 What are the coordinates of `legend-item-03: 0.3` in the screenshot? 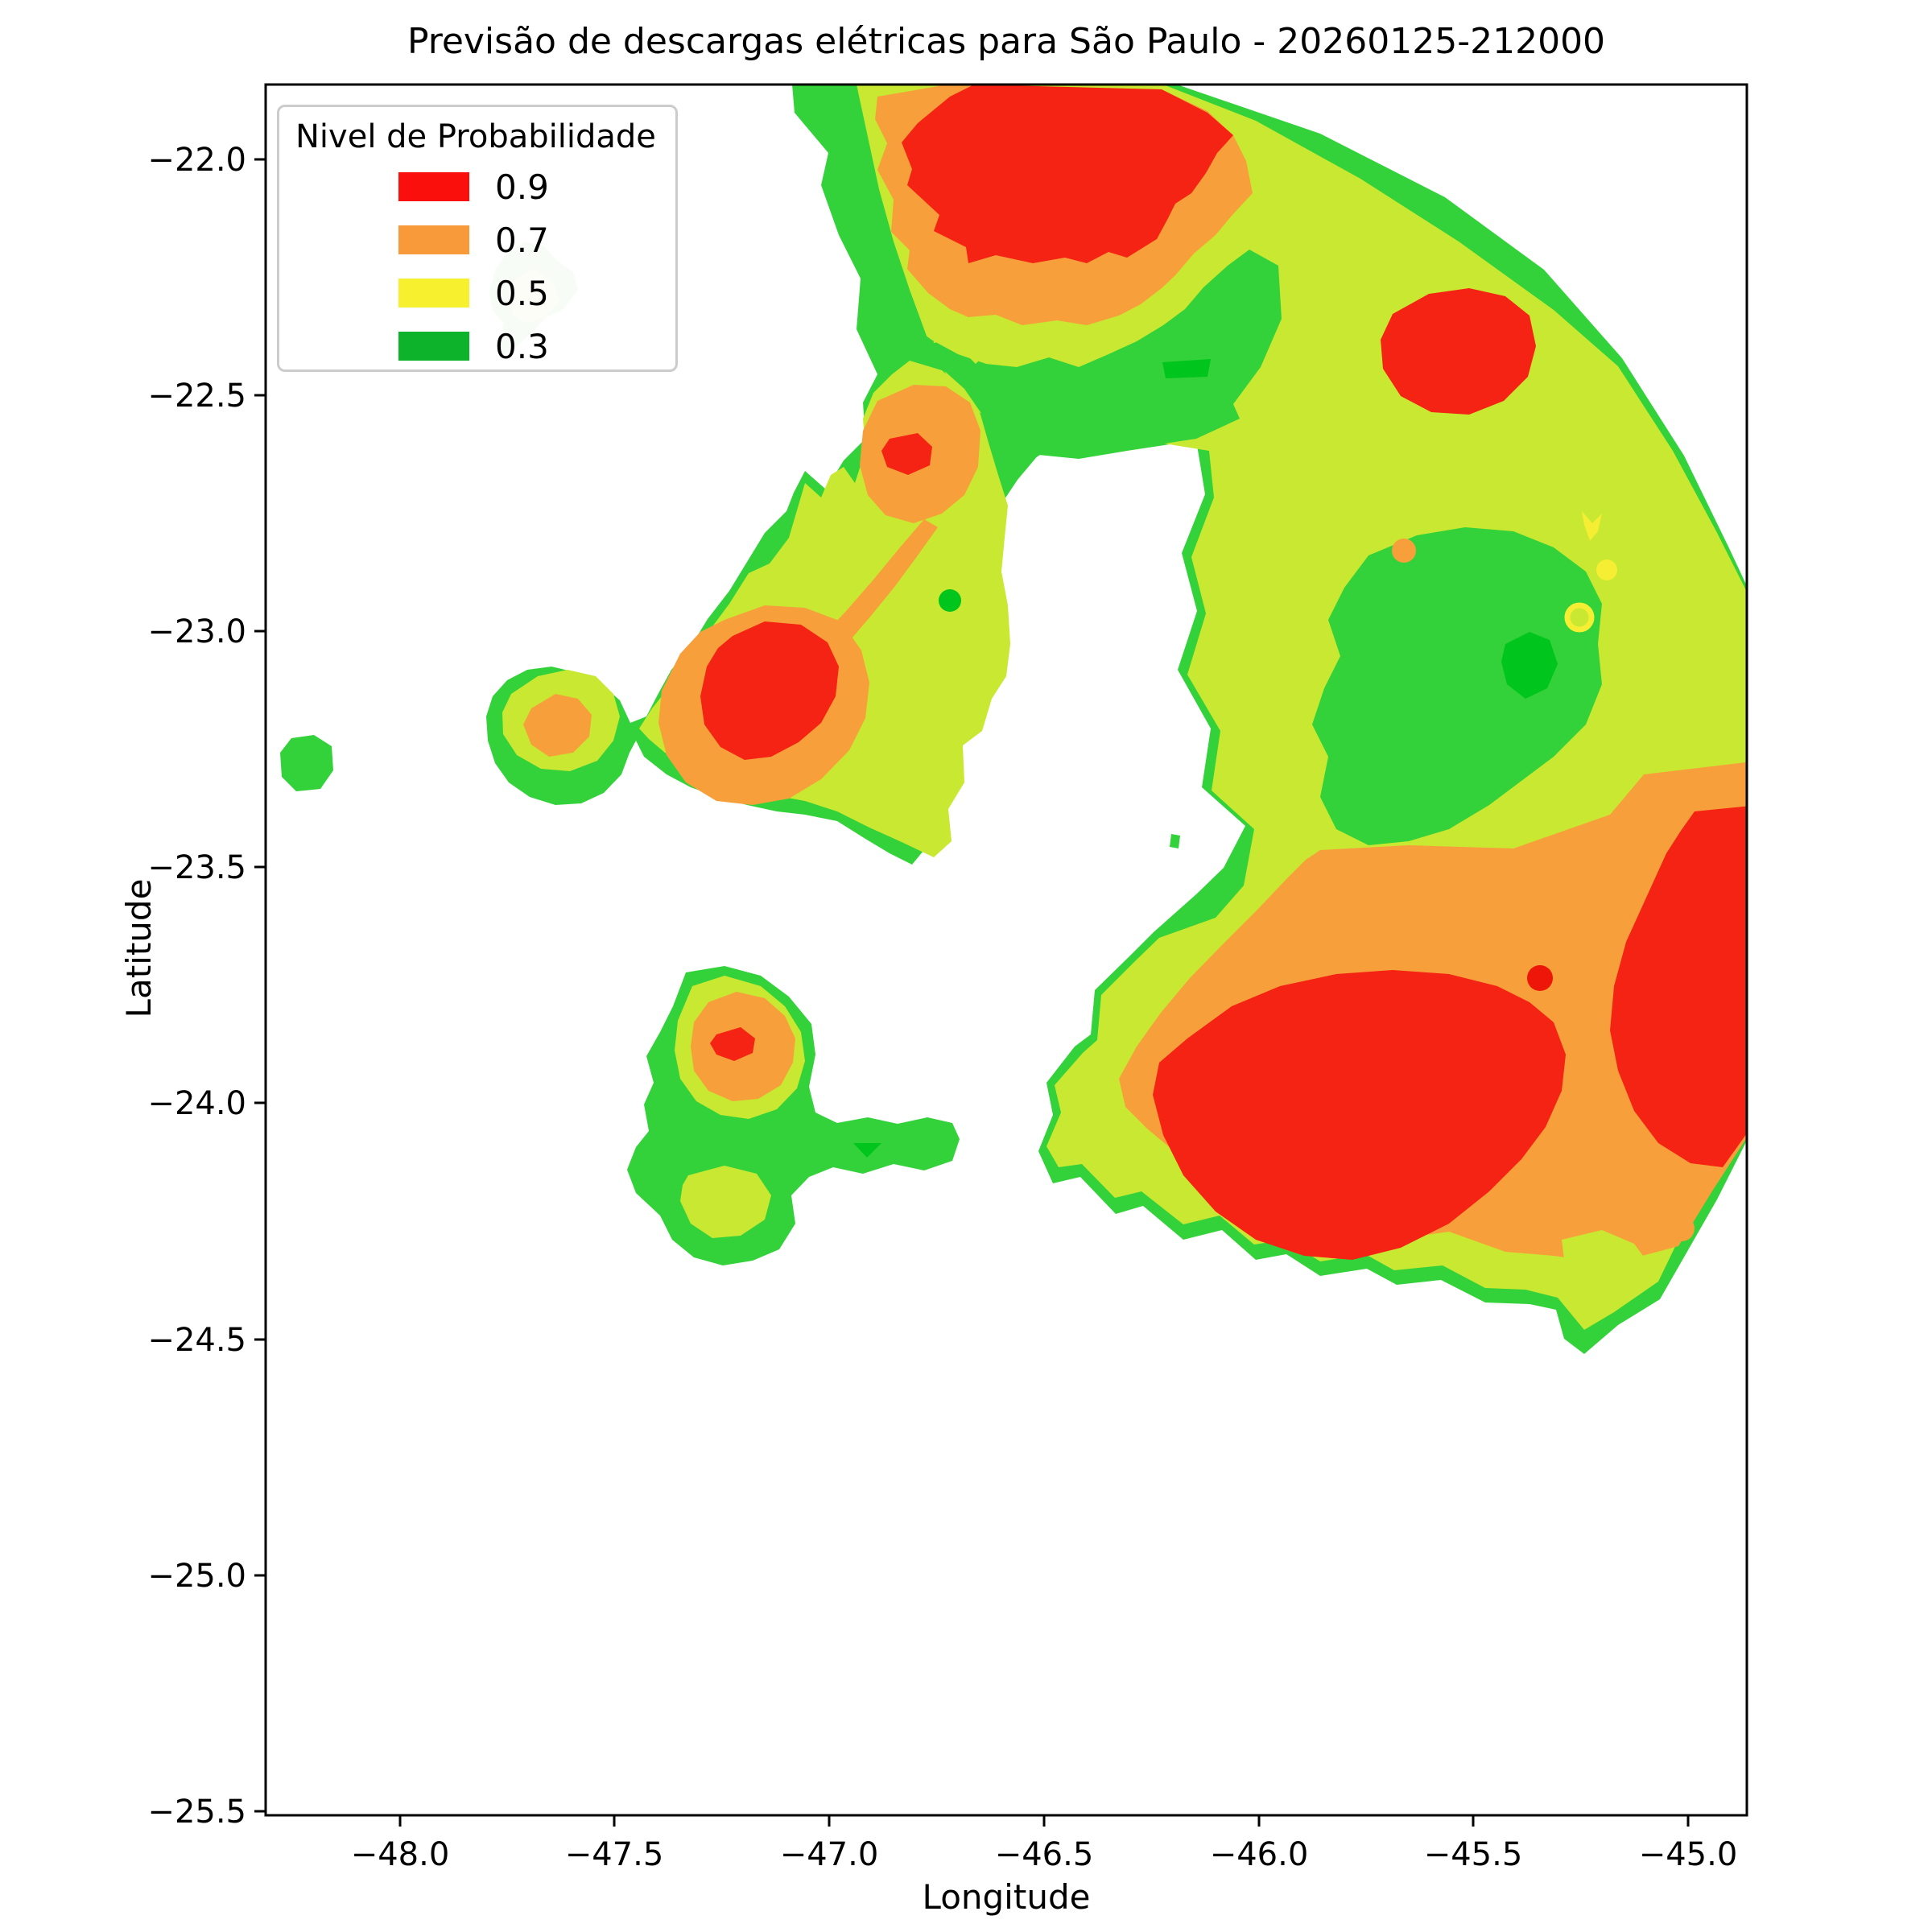 It's located at (477, 346).